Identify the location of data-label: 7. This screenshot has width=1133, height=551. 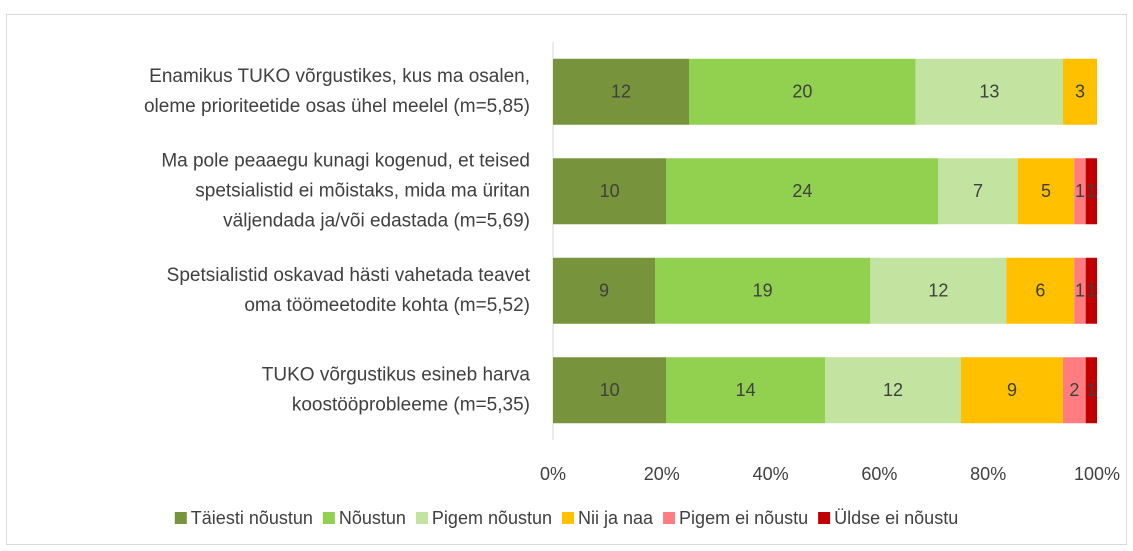
(978, 191).